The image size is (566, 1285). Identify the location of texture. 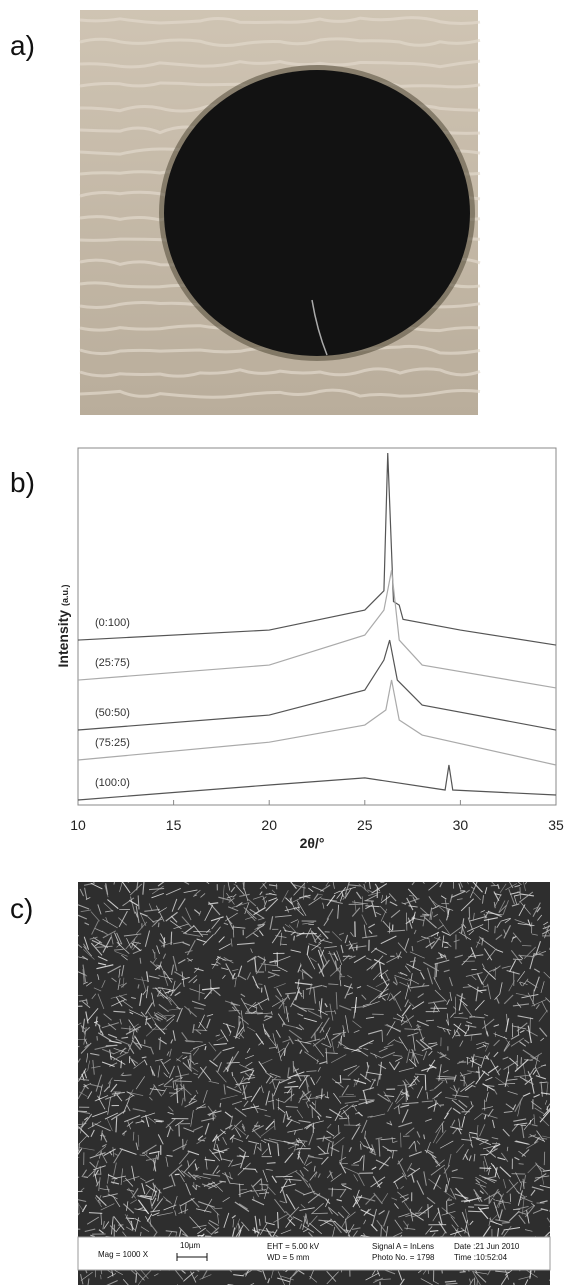
(280, 372).